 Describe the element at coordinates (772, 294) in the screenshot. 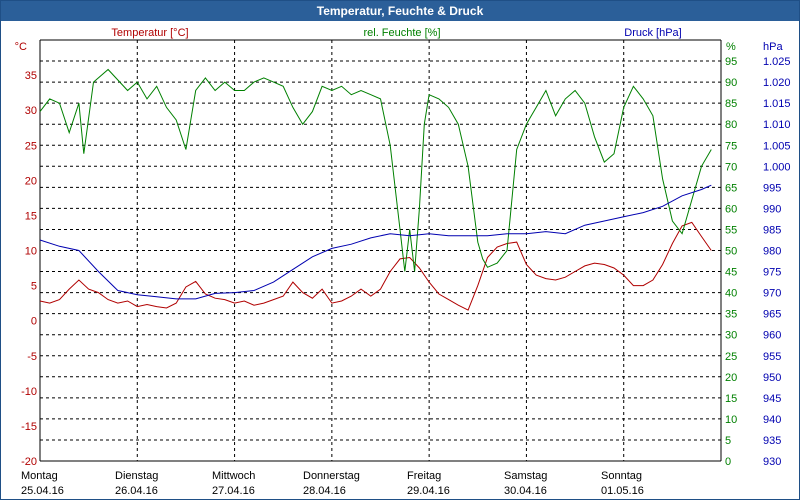

I see `pressure-tick-label: 970` at that location.